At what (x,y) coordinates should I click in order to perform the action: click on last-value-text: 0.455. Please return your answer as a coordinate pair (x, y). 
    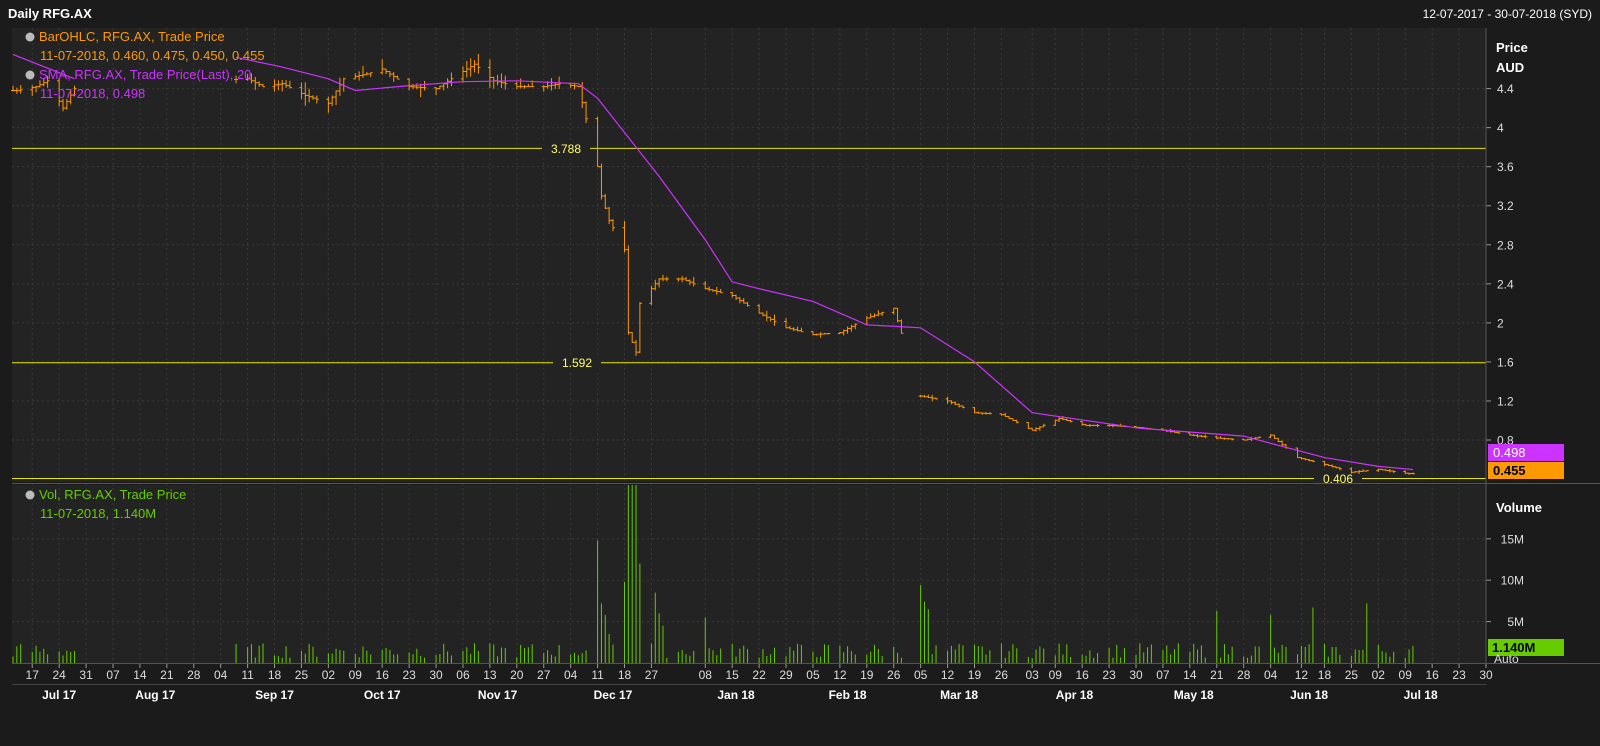
    Looking at the image, I should click on (1509, 470).